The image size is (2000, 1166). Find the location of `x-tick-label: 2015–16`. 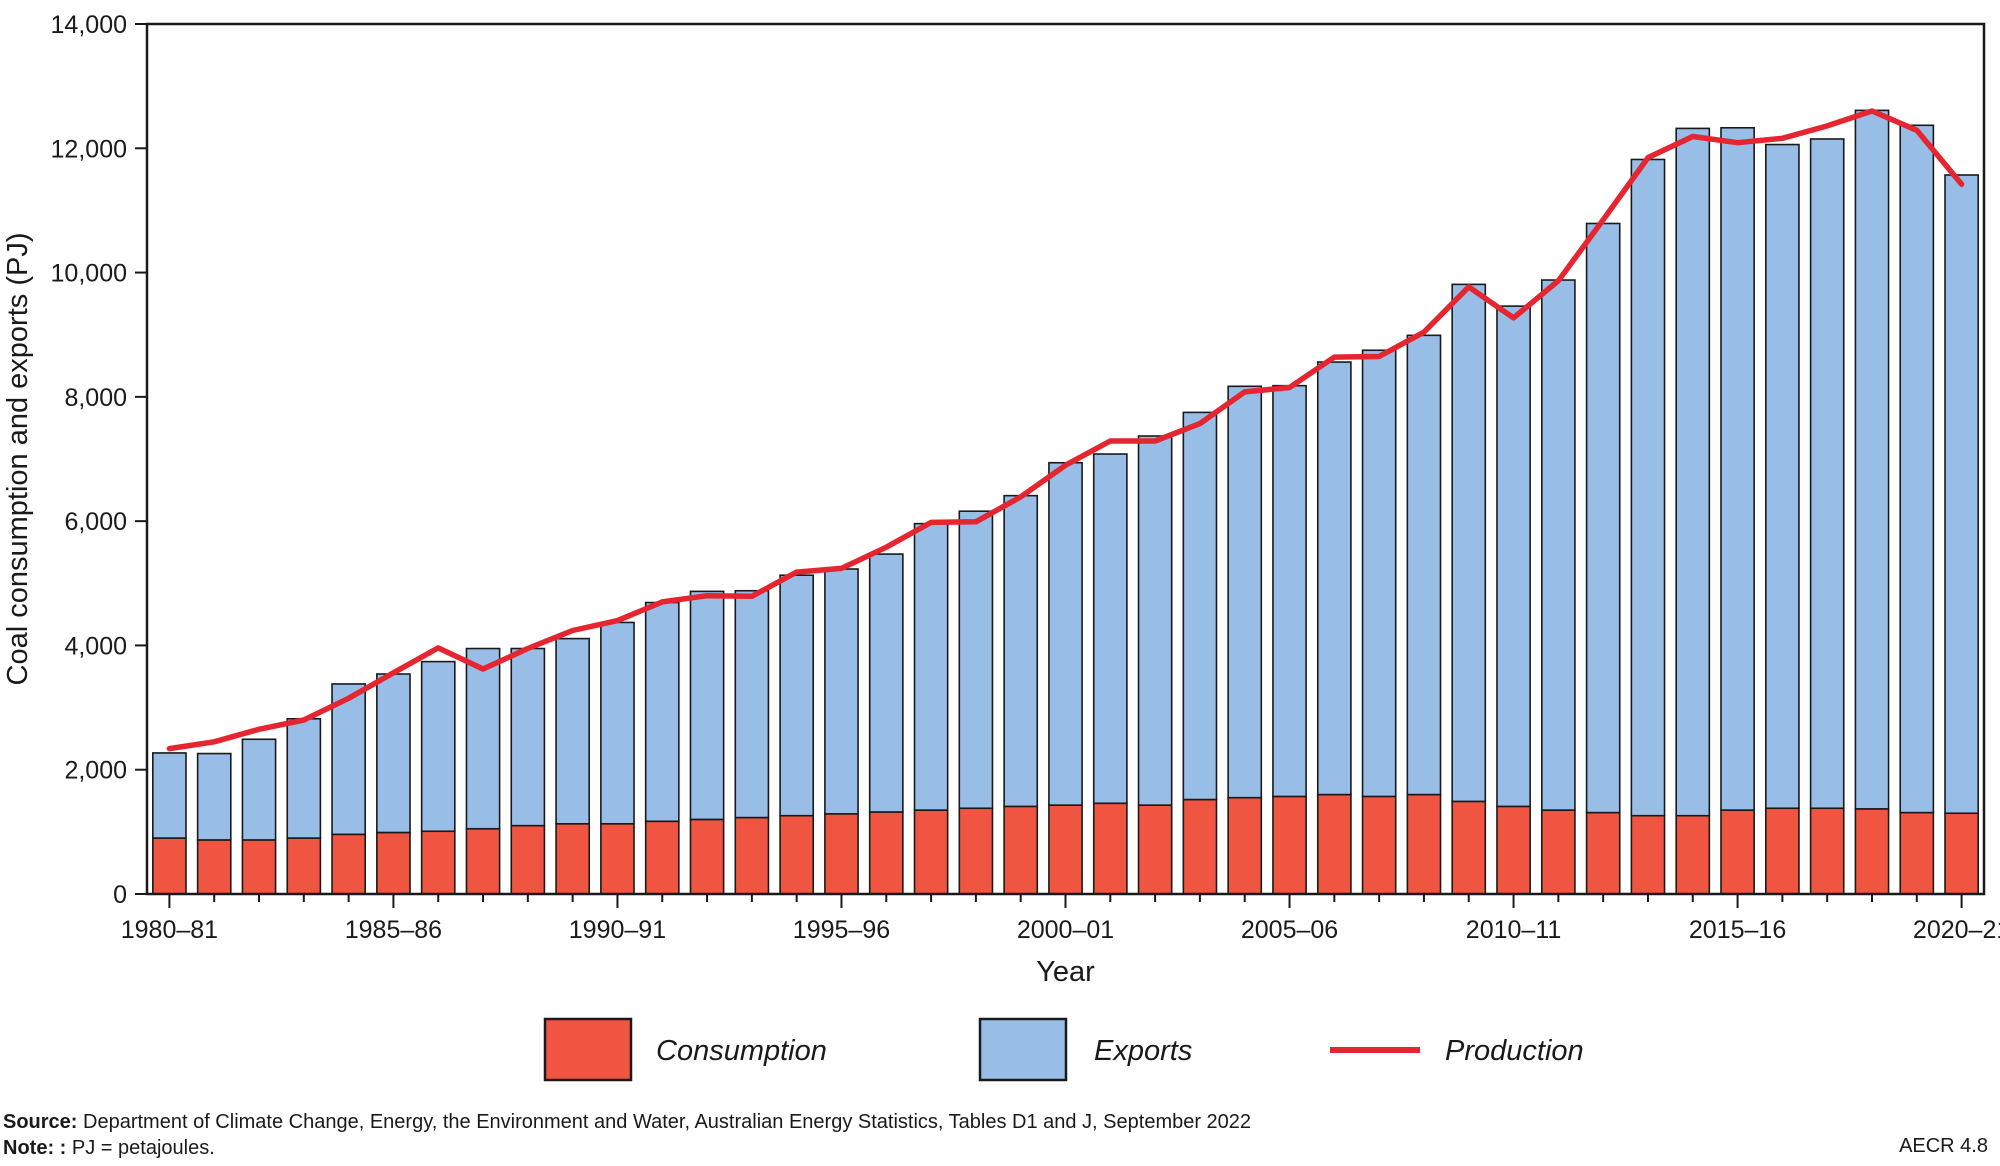

x-tick-label: 2015–16 is located at coordinates (1737, 930).